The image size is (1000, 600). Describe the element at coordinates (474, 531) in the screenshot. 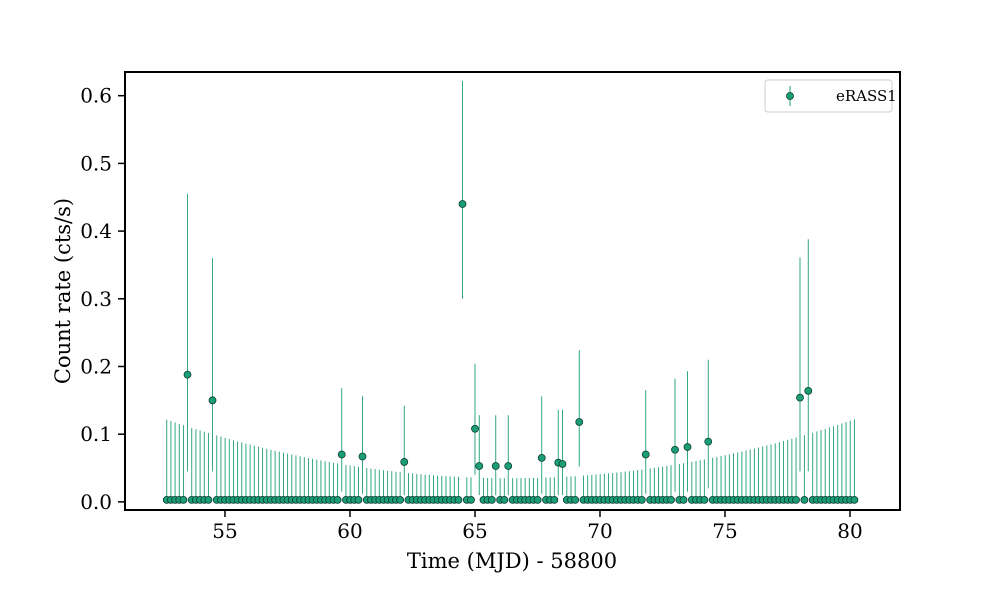

I see `x-tick-label: 65` at that location.